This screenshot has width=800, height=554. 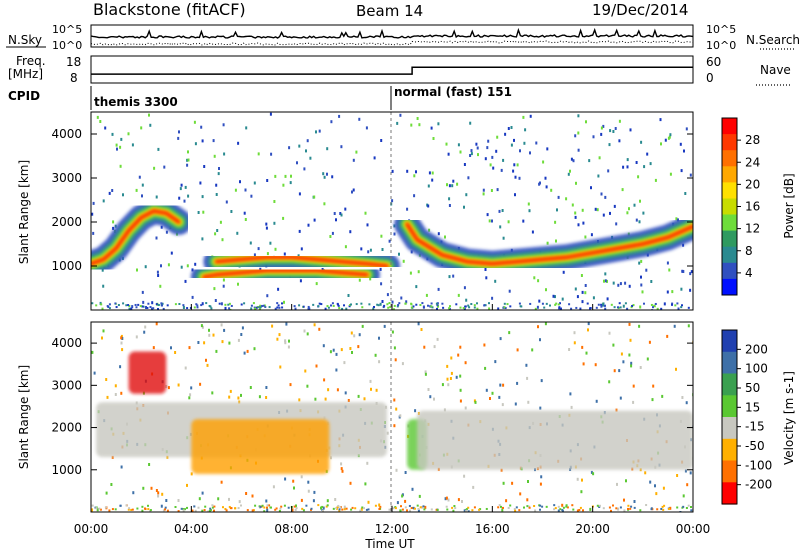 I want to click on colorbar-tick-label: 15, so click(x=752, y=407).